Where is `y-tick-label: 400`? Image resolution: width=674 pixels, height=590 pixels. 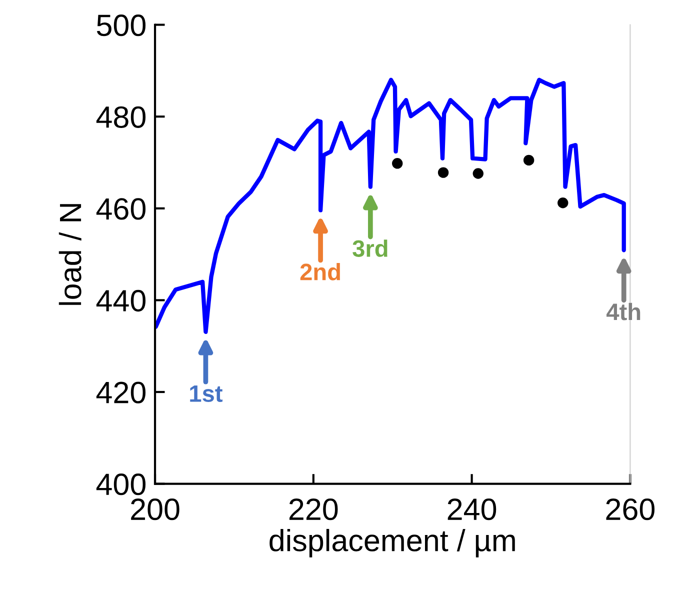
y-tick-label: 400 is located at coordinates (121, 485).